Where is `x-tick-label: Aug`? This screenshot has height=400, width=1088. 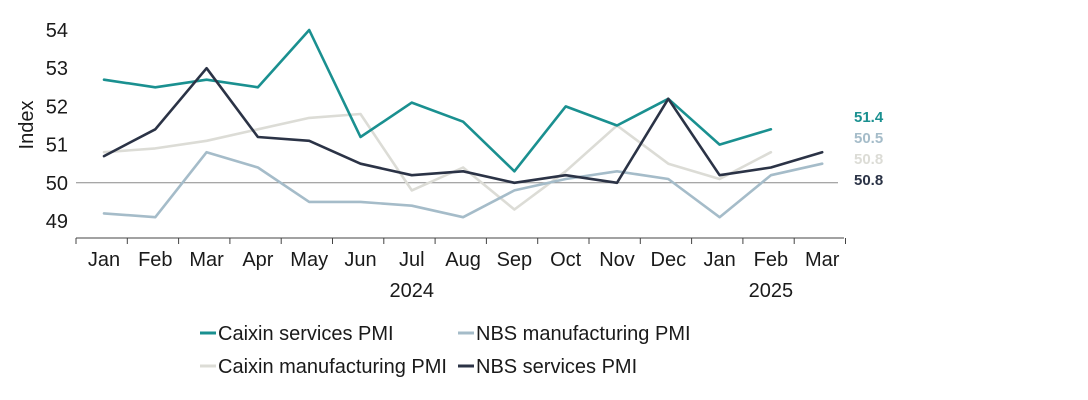 x-tick-label: Aug is located at coordinates (463, 260).